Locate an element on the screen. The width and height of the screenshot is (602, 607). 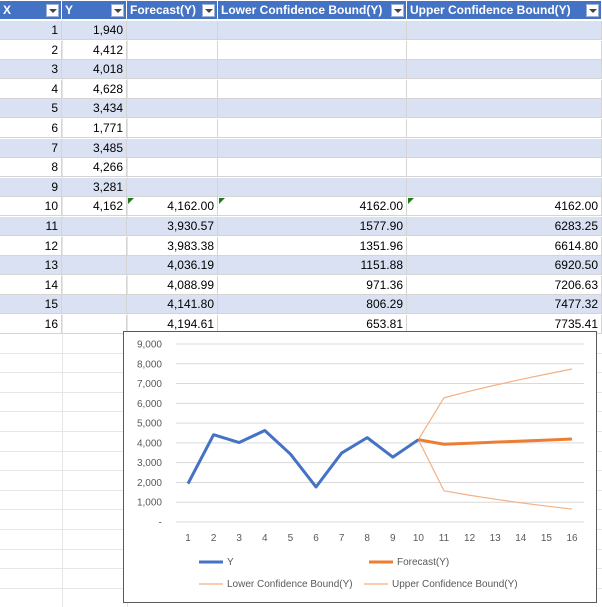
table-cell: 12 is located at coordinates (31, 246).